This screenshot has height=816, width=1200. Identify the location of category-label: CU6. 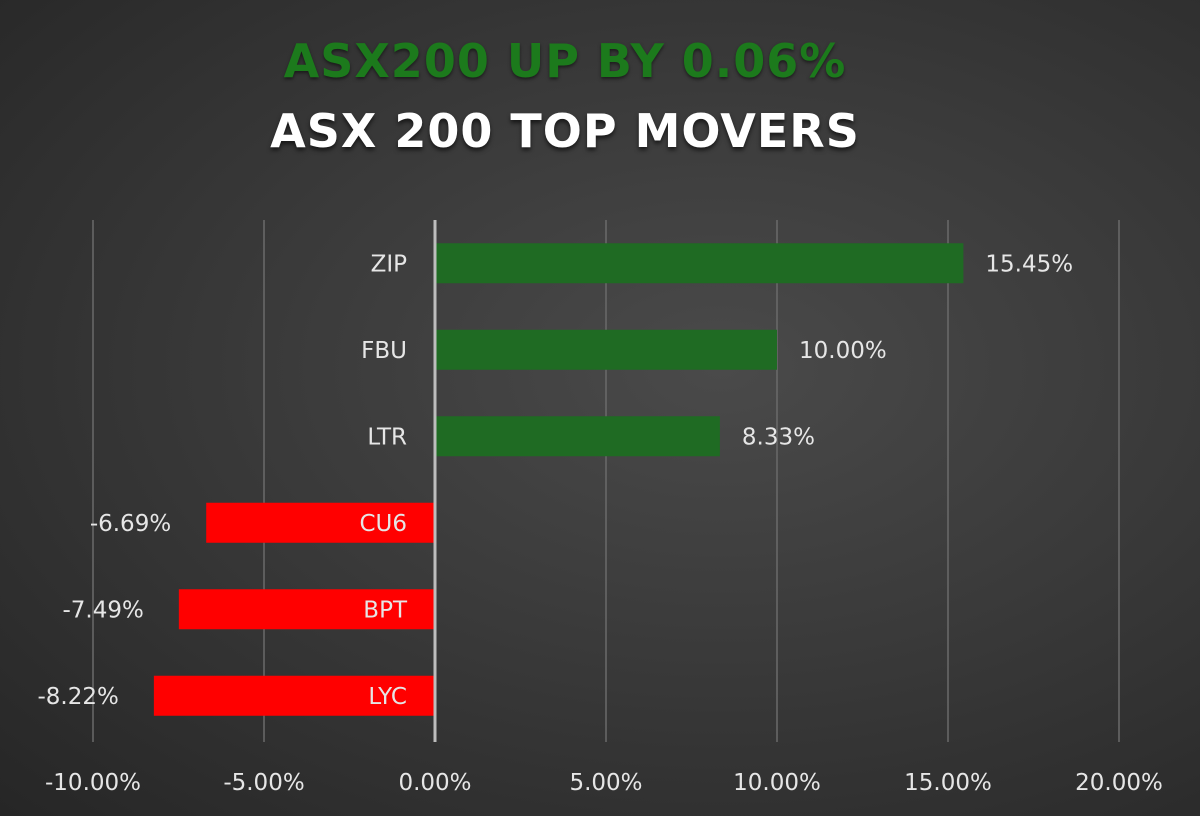
(383, 524).